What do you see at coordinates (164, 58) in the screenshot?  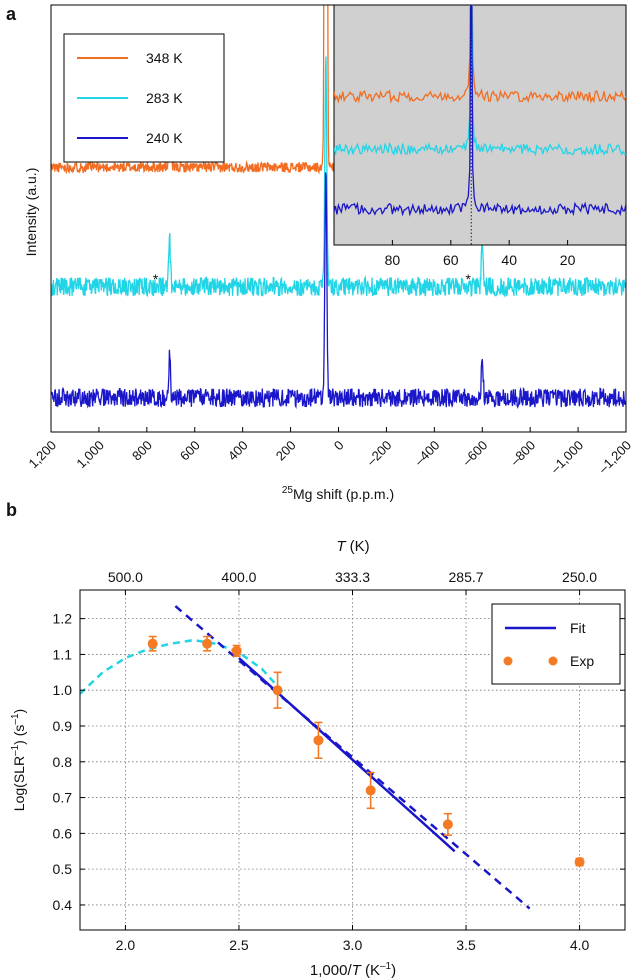 I see `legend-label: 348 K` at bounding box center [164, 58].